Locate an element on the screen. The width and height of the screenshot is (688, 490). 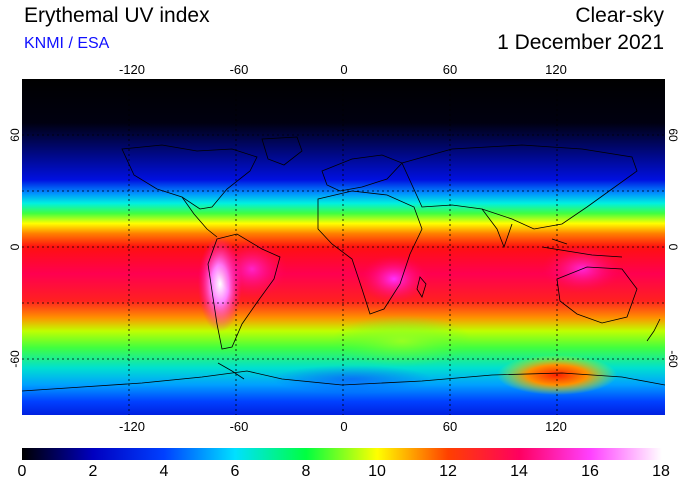
condition-label: Clear-sky is located at coordinates (619, 15).